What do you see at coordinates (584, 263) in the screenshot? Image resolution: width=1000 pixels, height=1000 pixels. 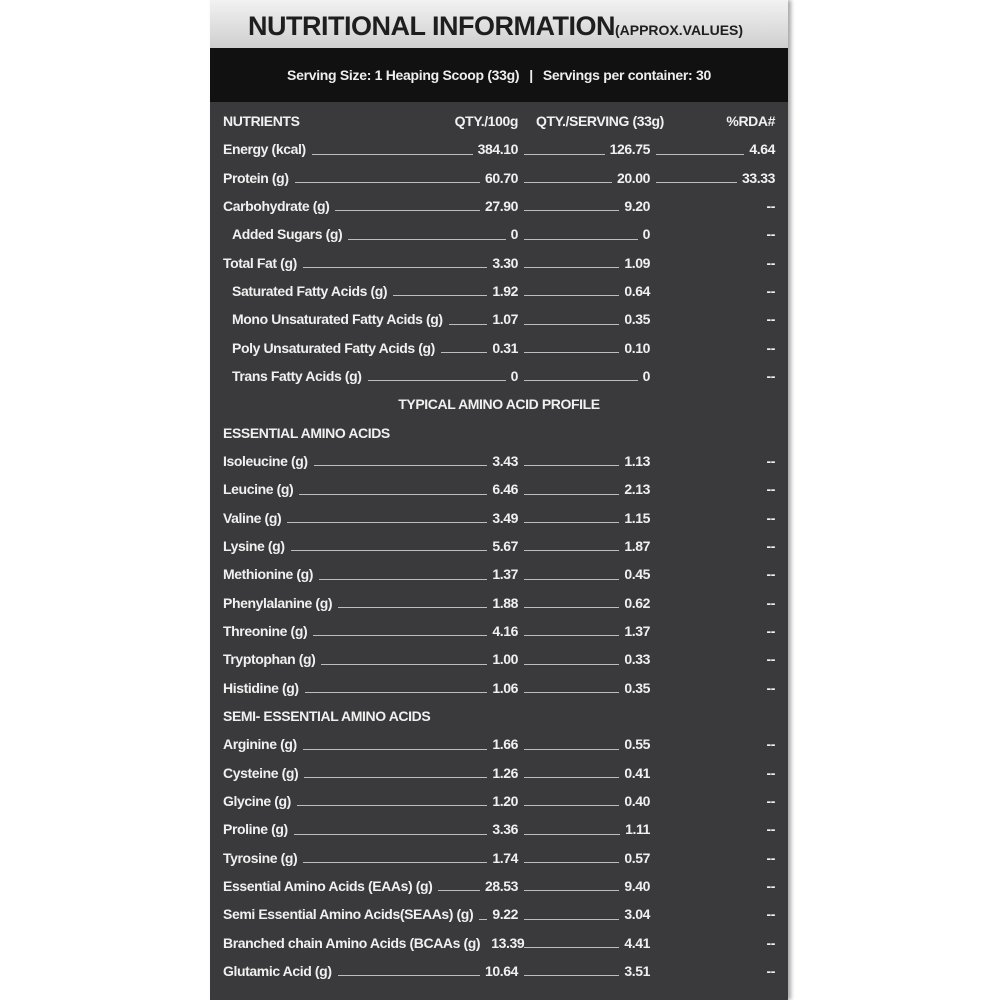 I see `col-group: 1.09` at bounding box center [584, 263].